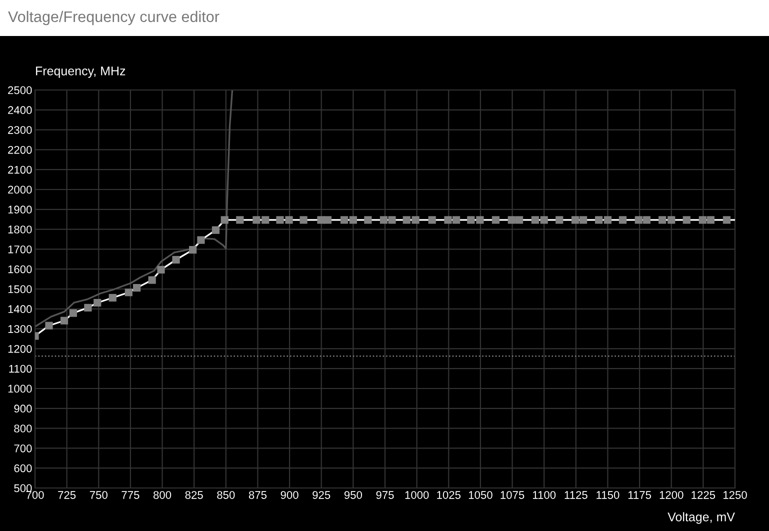 The height and width of the screenshot is (531, 769). Describe the element at coordinates (20, 90) in the screenshot. I see `y-tick-label: 2500` at that location.